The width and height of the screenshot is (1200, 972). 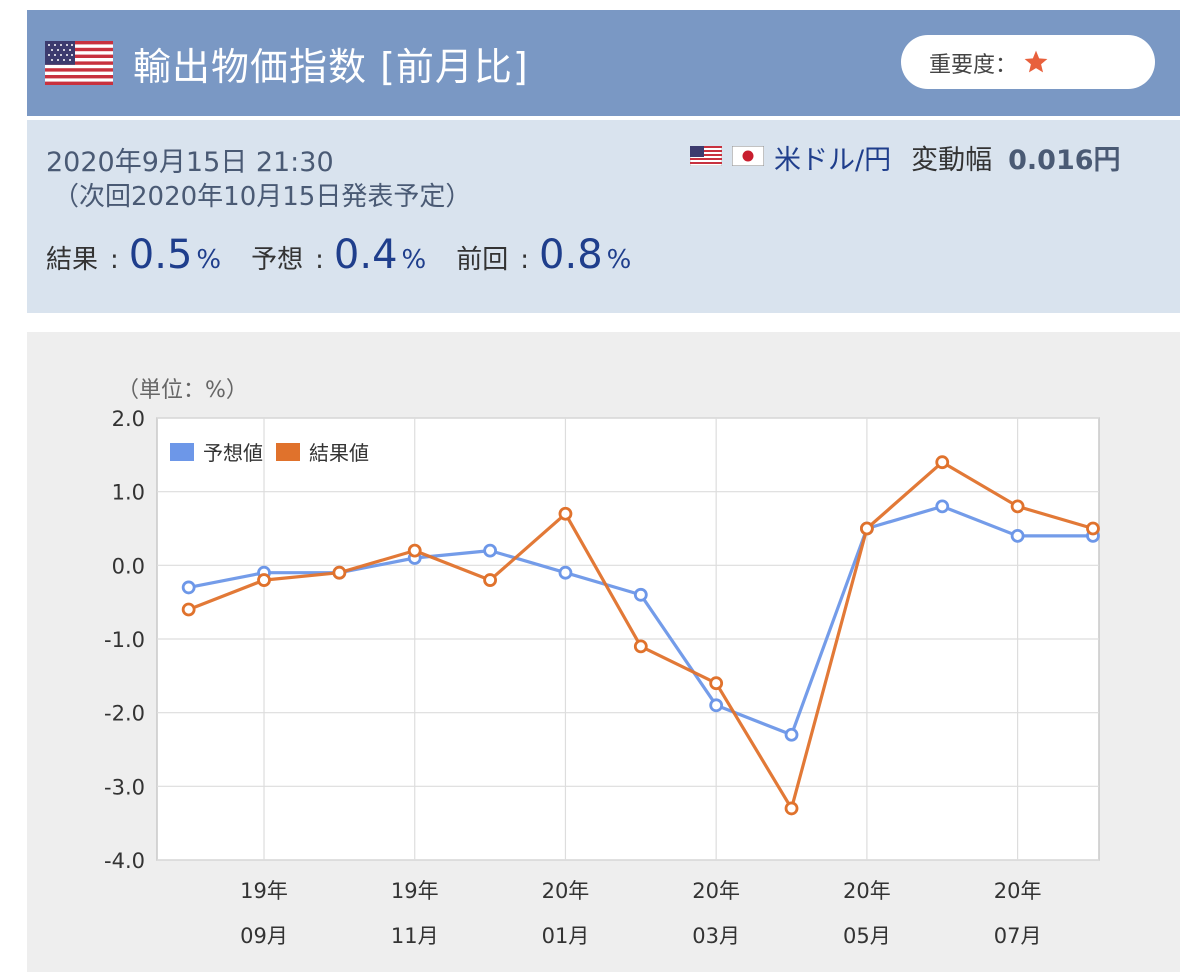 I want to click on y-tick-label: 2.0, so click(x=128, y=419).